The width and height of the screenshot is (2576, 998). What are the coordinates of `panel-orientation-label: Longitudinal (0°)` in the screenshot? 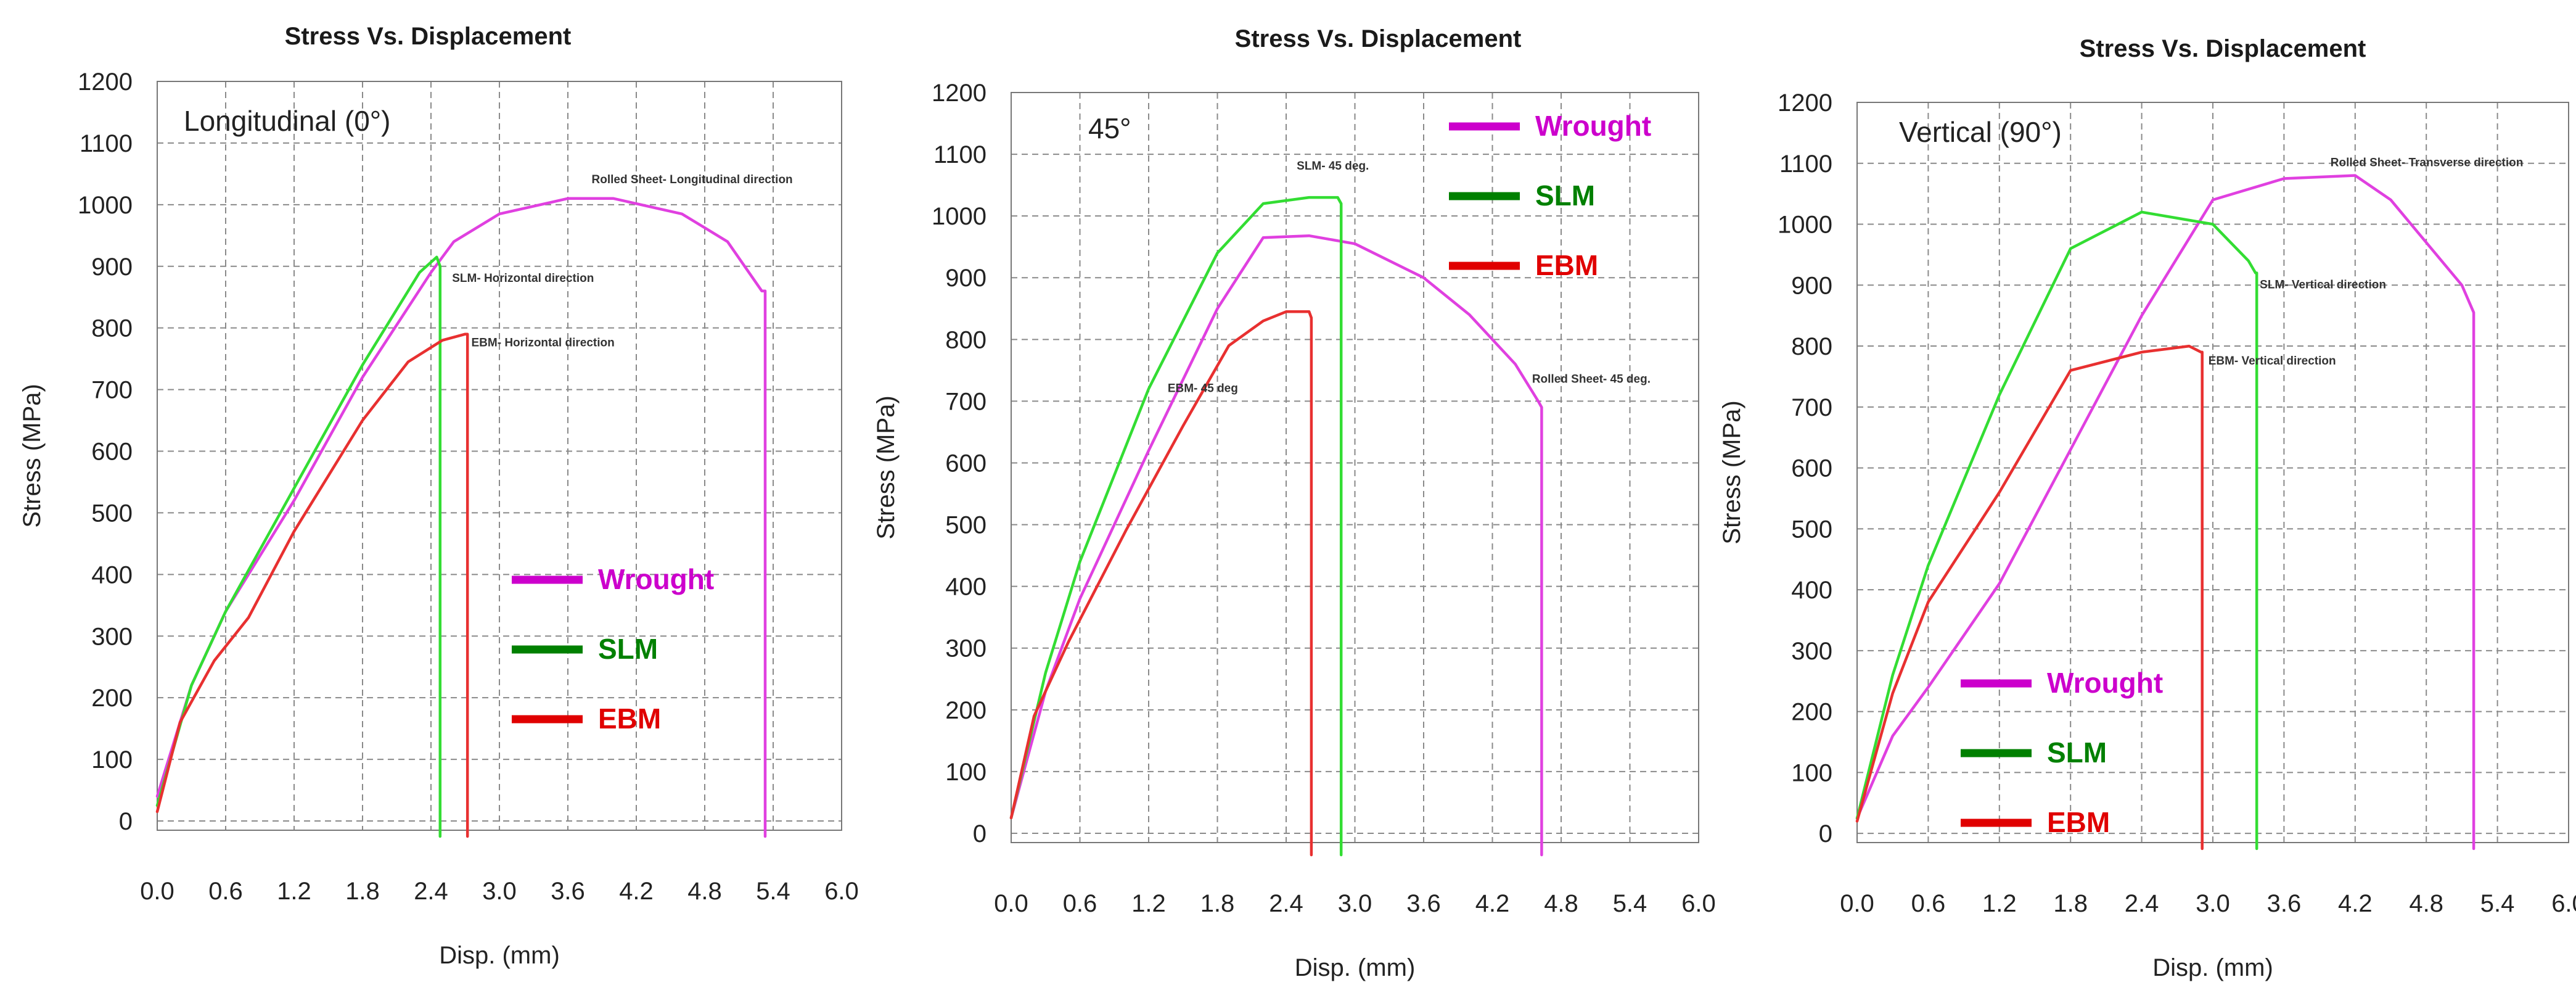 It's located at (288, 121).